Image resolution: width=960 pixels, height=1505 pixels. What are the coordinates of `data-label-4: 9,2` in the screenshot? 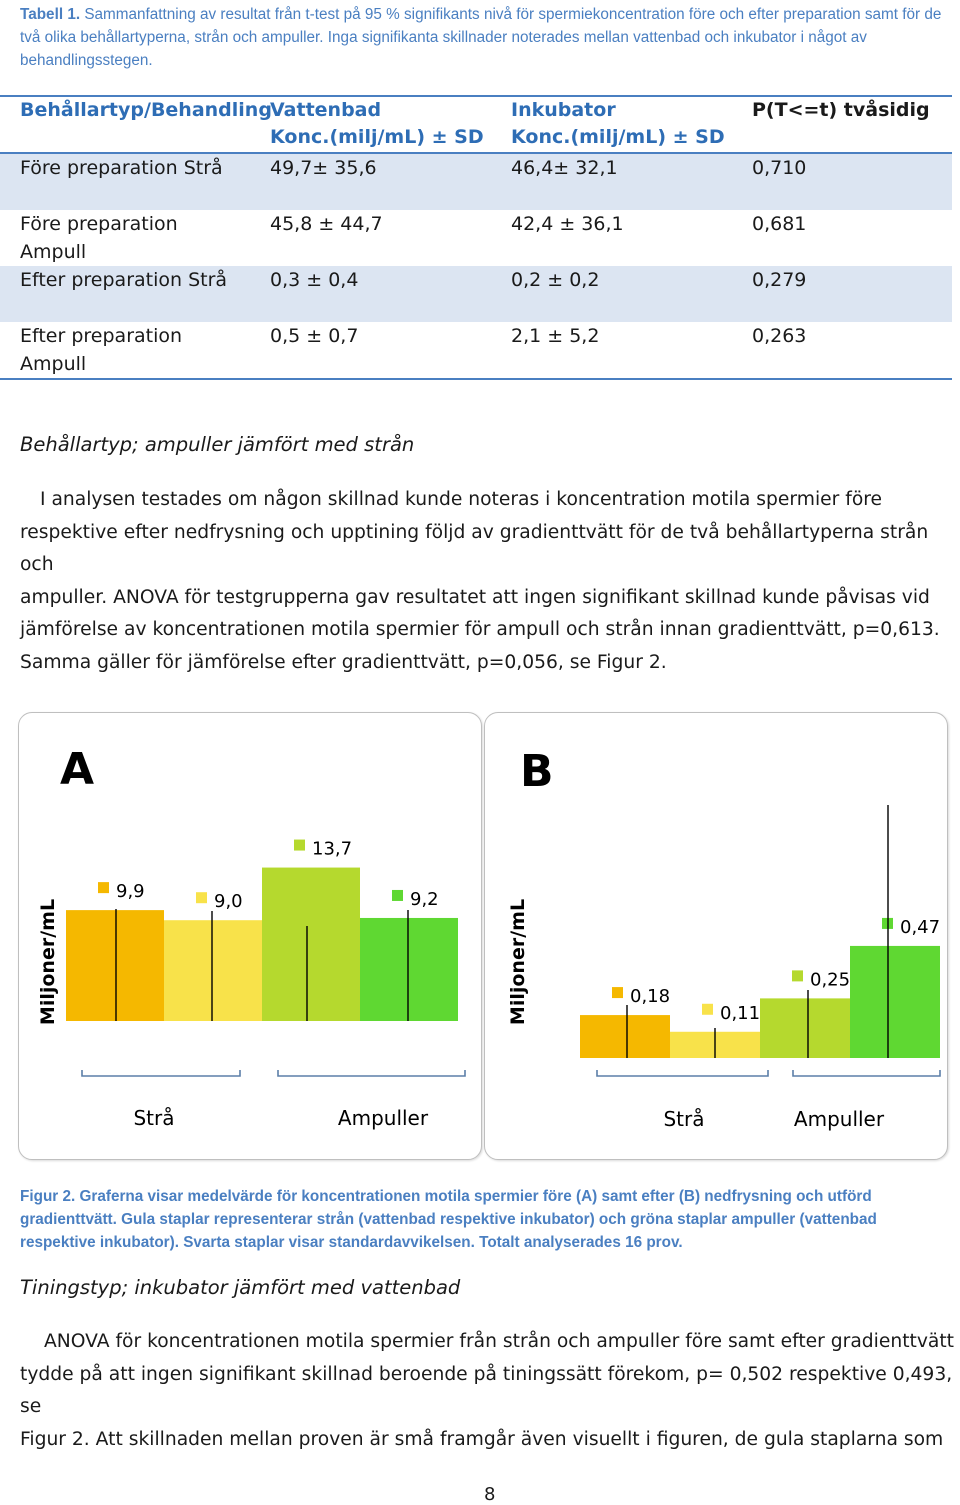 It's located at (424, 899).